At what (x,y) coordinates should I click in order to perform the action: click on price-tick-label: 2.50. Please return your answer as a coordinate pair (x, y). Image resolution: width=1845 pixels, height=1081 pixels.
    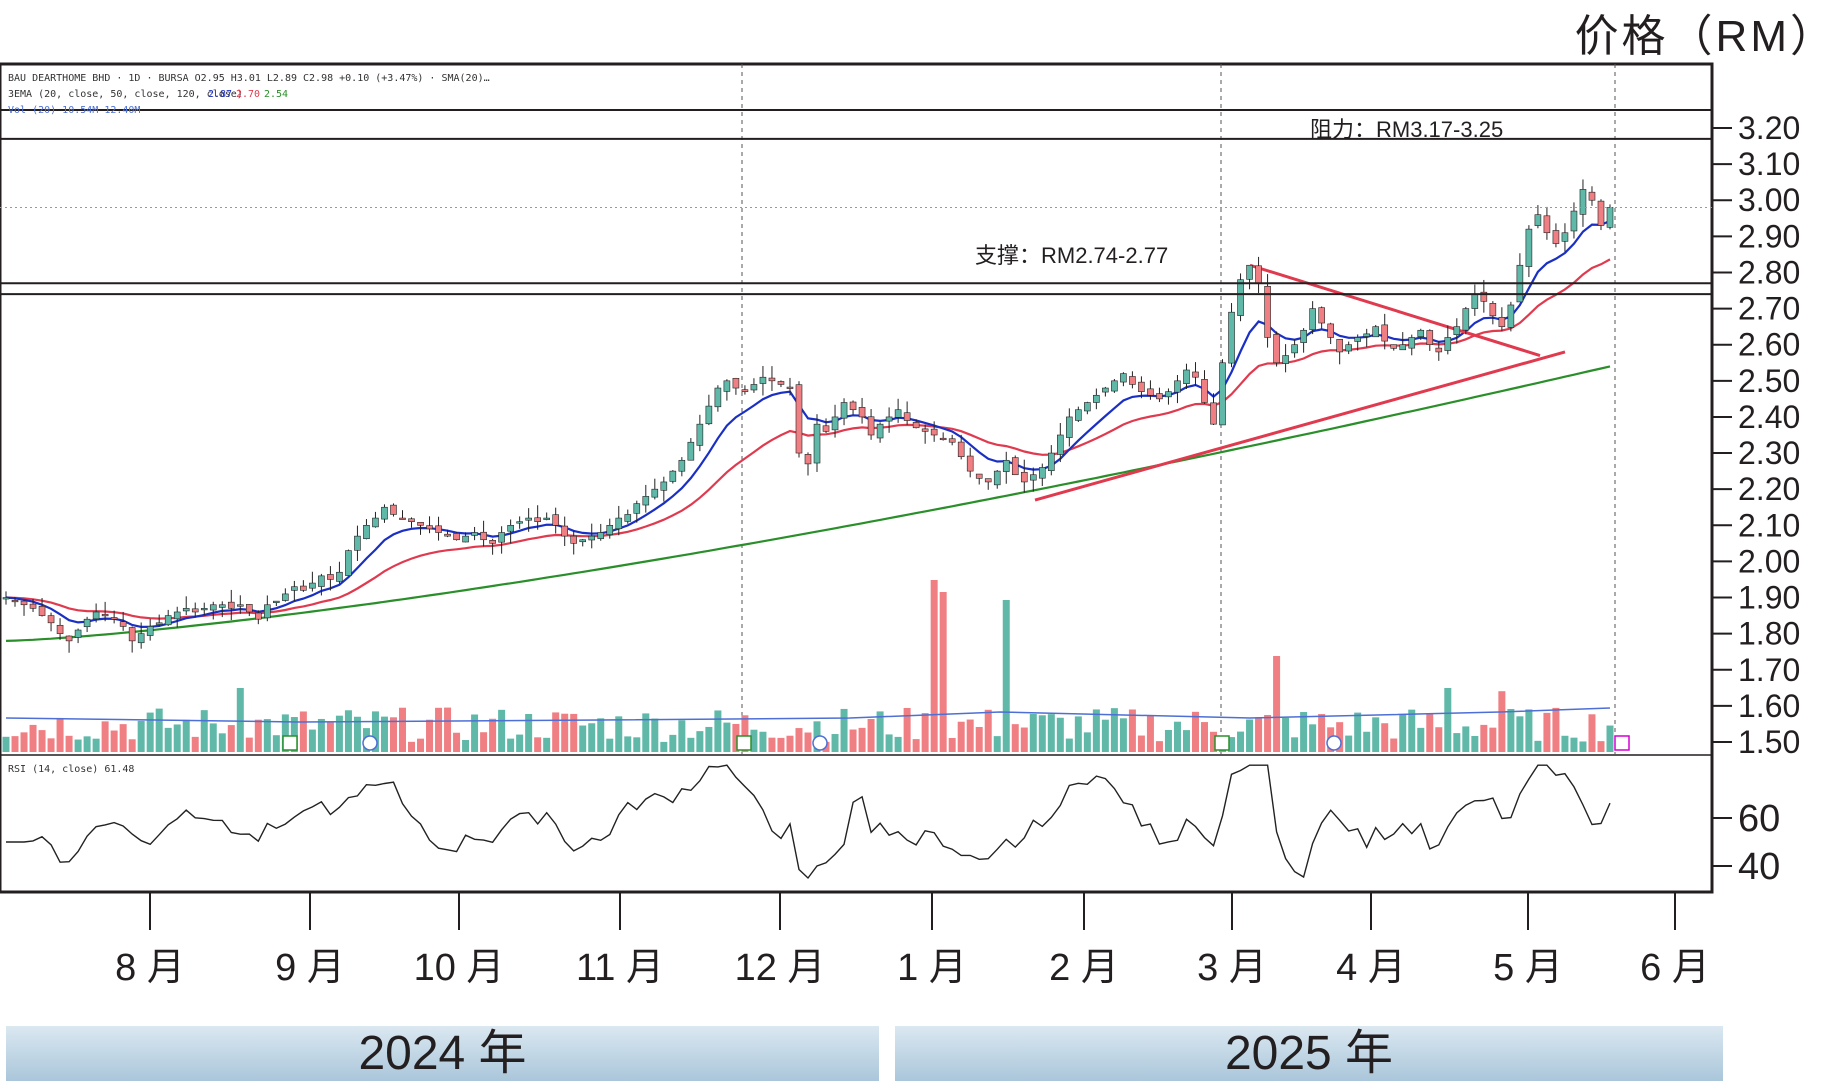
    Looking at the image, I should click on (1769, 381).